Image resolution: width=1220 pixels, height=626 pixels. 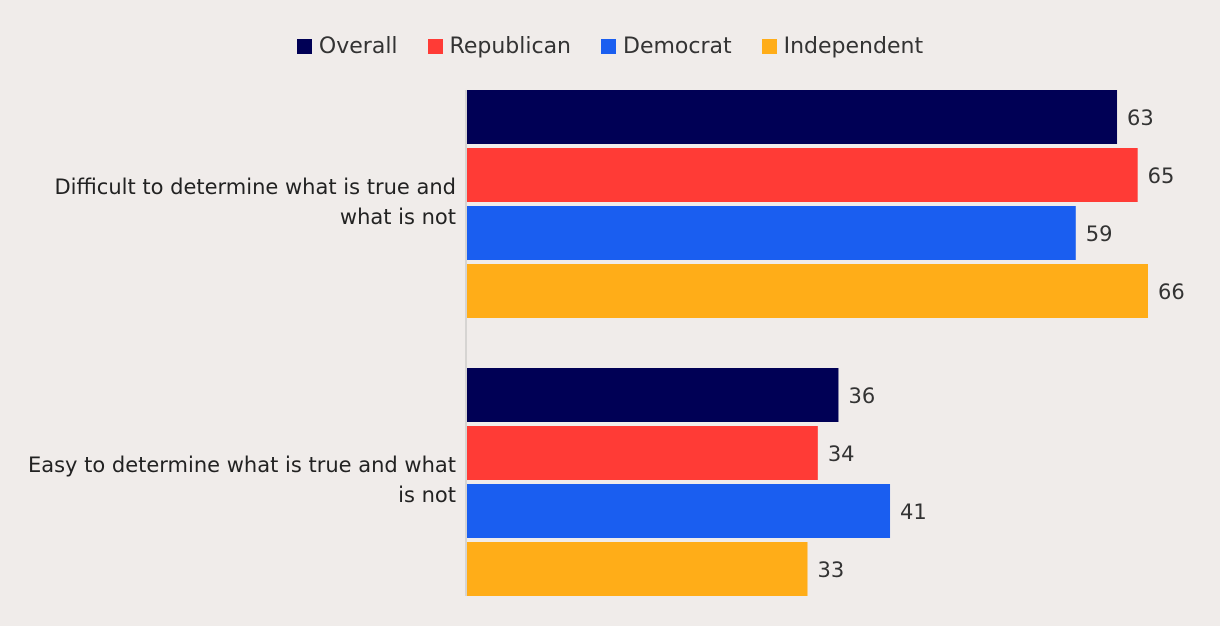 What do you see at coordinates (677, 46) in the screenshot?
I see `legend-label-democrat: Democrat` at bounding box center [677, 46].